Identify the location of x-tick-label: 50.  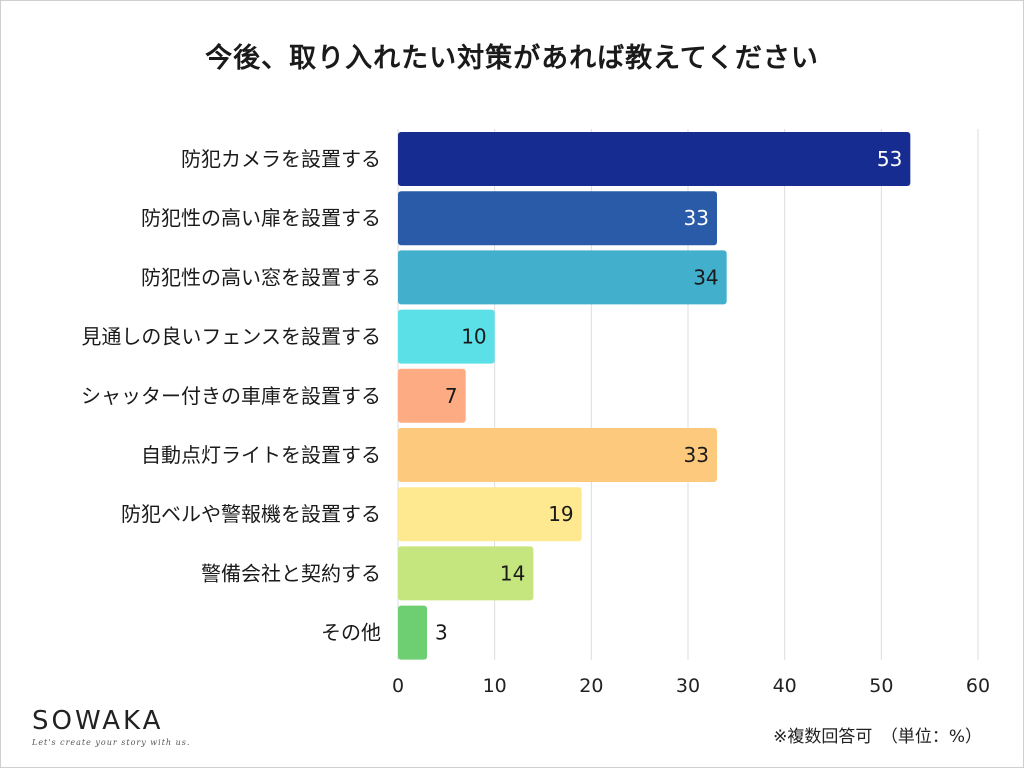
(881, 686).